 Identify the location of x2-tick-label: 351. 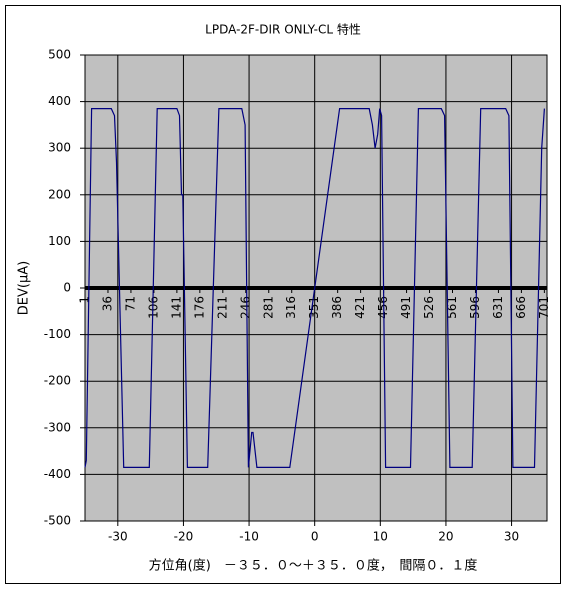
(314, 307).